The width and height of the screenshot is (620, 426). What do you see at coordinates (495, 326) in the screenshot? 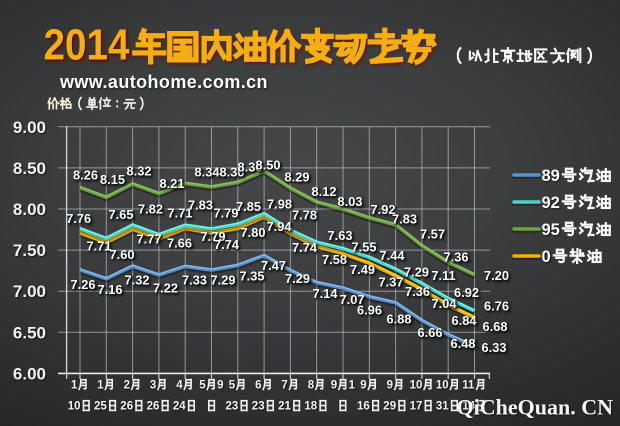
I see `svg-text: 6.68` at bounding box center [495, 326].